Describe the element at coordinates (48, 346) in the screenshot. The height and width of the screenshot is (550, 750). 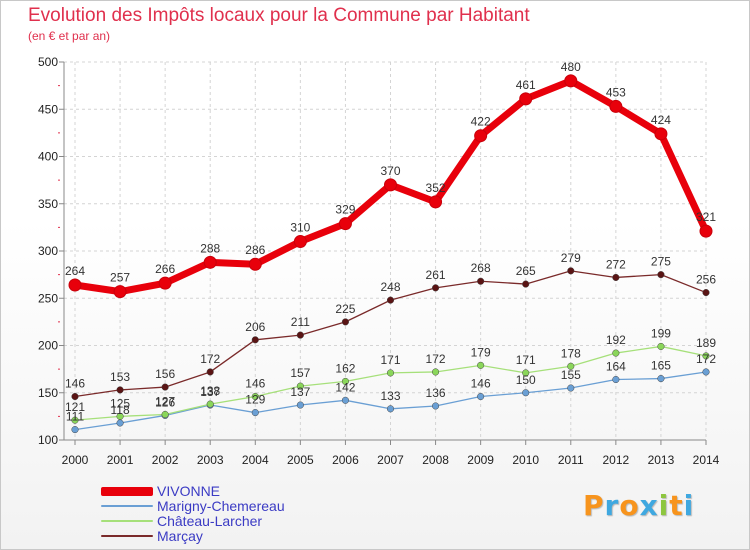
I see `y-tick-label: 200` at that location.